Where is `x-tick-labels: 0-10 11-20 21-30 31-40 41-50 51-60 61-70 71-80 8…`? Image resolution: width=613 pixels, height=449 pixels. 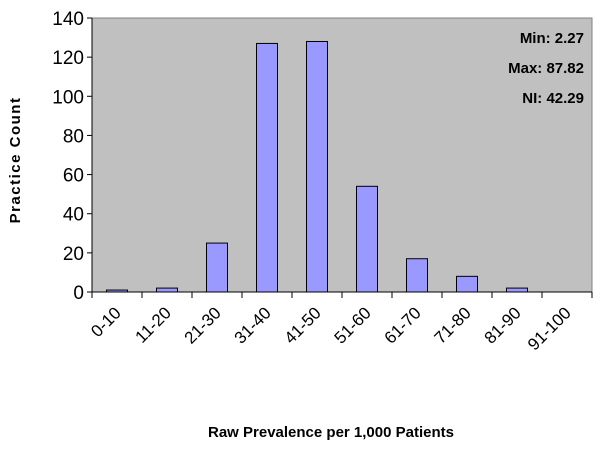 x-tick-labels: 0-10 11-20 21-30 31-40 41-50 51-60 61-70 71-80 8… is located at coordinates (340, 323).